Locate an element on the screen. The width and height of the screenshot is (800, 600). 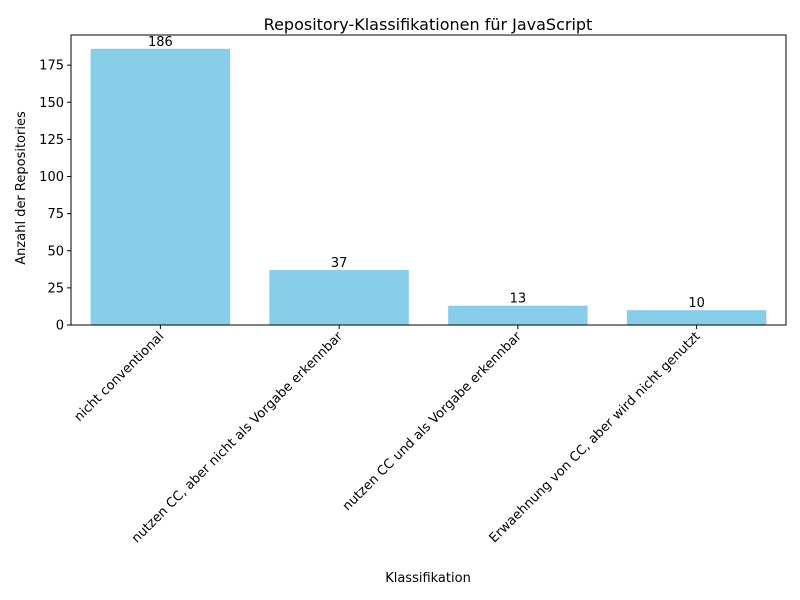
y-tick-label: 100 is located at coordinates (51, 177).